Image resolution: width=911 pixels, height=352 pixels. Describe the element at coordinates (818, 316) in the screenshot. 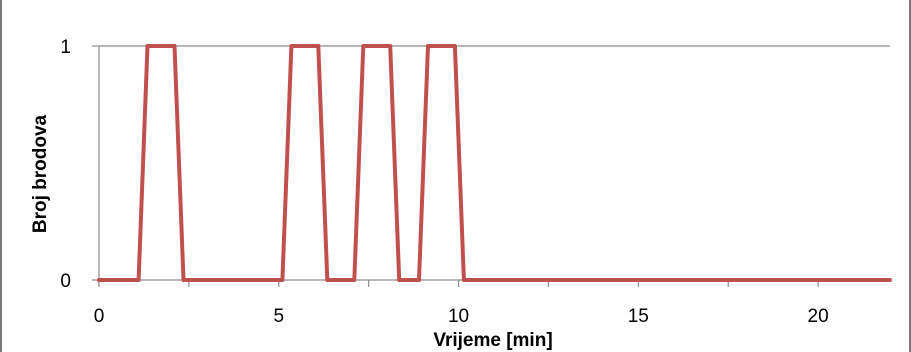

I see `x-tick-label: 20` at that location.